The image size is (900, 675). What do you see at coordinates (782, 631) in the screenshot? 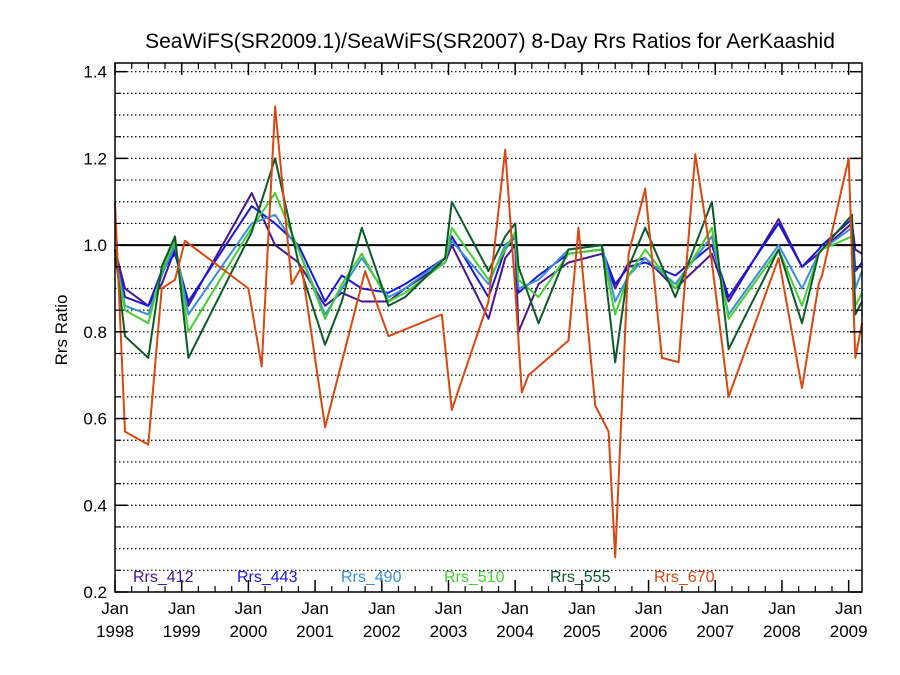
I see `x-tick-label-year: 2008` at bounding box center [782, 631].